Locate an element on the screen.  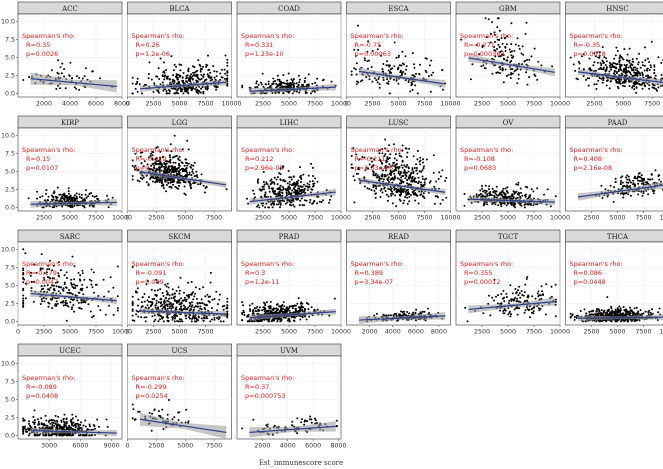
x-tick-label: 5000 is located at coordinates (289, 218).